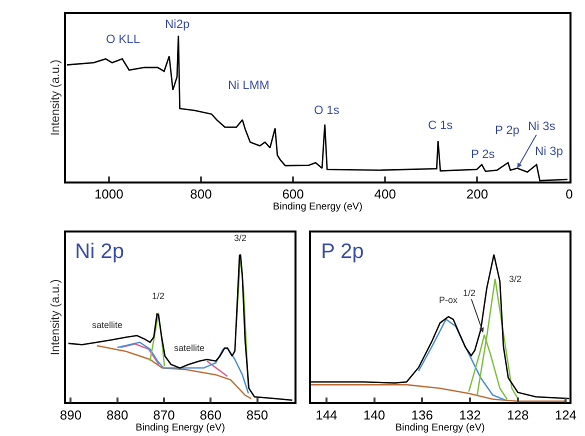 This screenshot has height=436, width=585. Describe the element at coordinates (477, 194) in the screenshot. I see `x-tick-label: 200` at that location.